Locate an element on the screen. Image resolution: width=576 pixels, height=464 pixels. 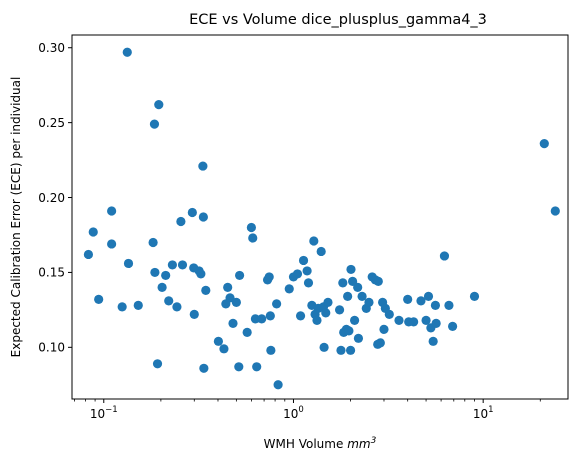
y-tick-label: 0.20 is located at coordinates (51, 198).